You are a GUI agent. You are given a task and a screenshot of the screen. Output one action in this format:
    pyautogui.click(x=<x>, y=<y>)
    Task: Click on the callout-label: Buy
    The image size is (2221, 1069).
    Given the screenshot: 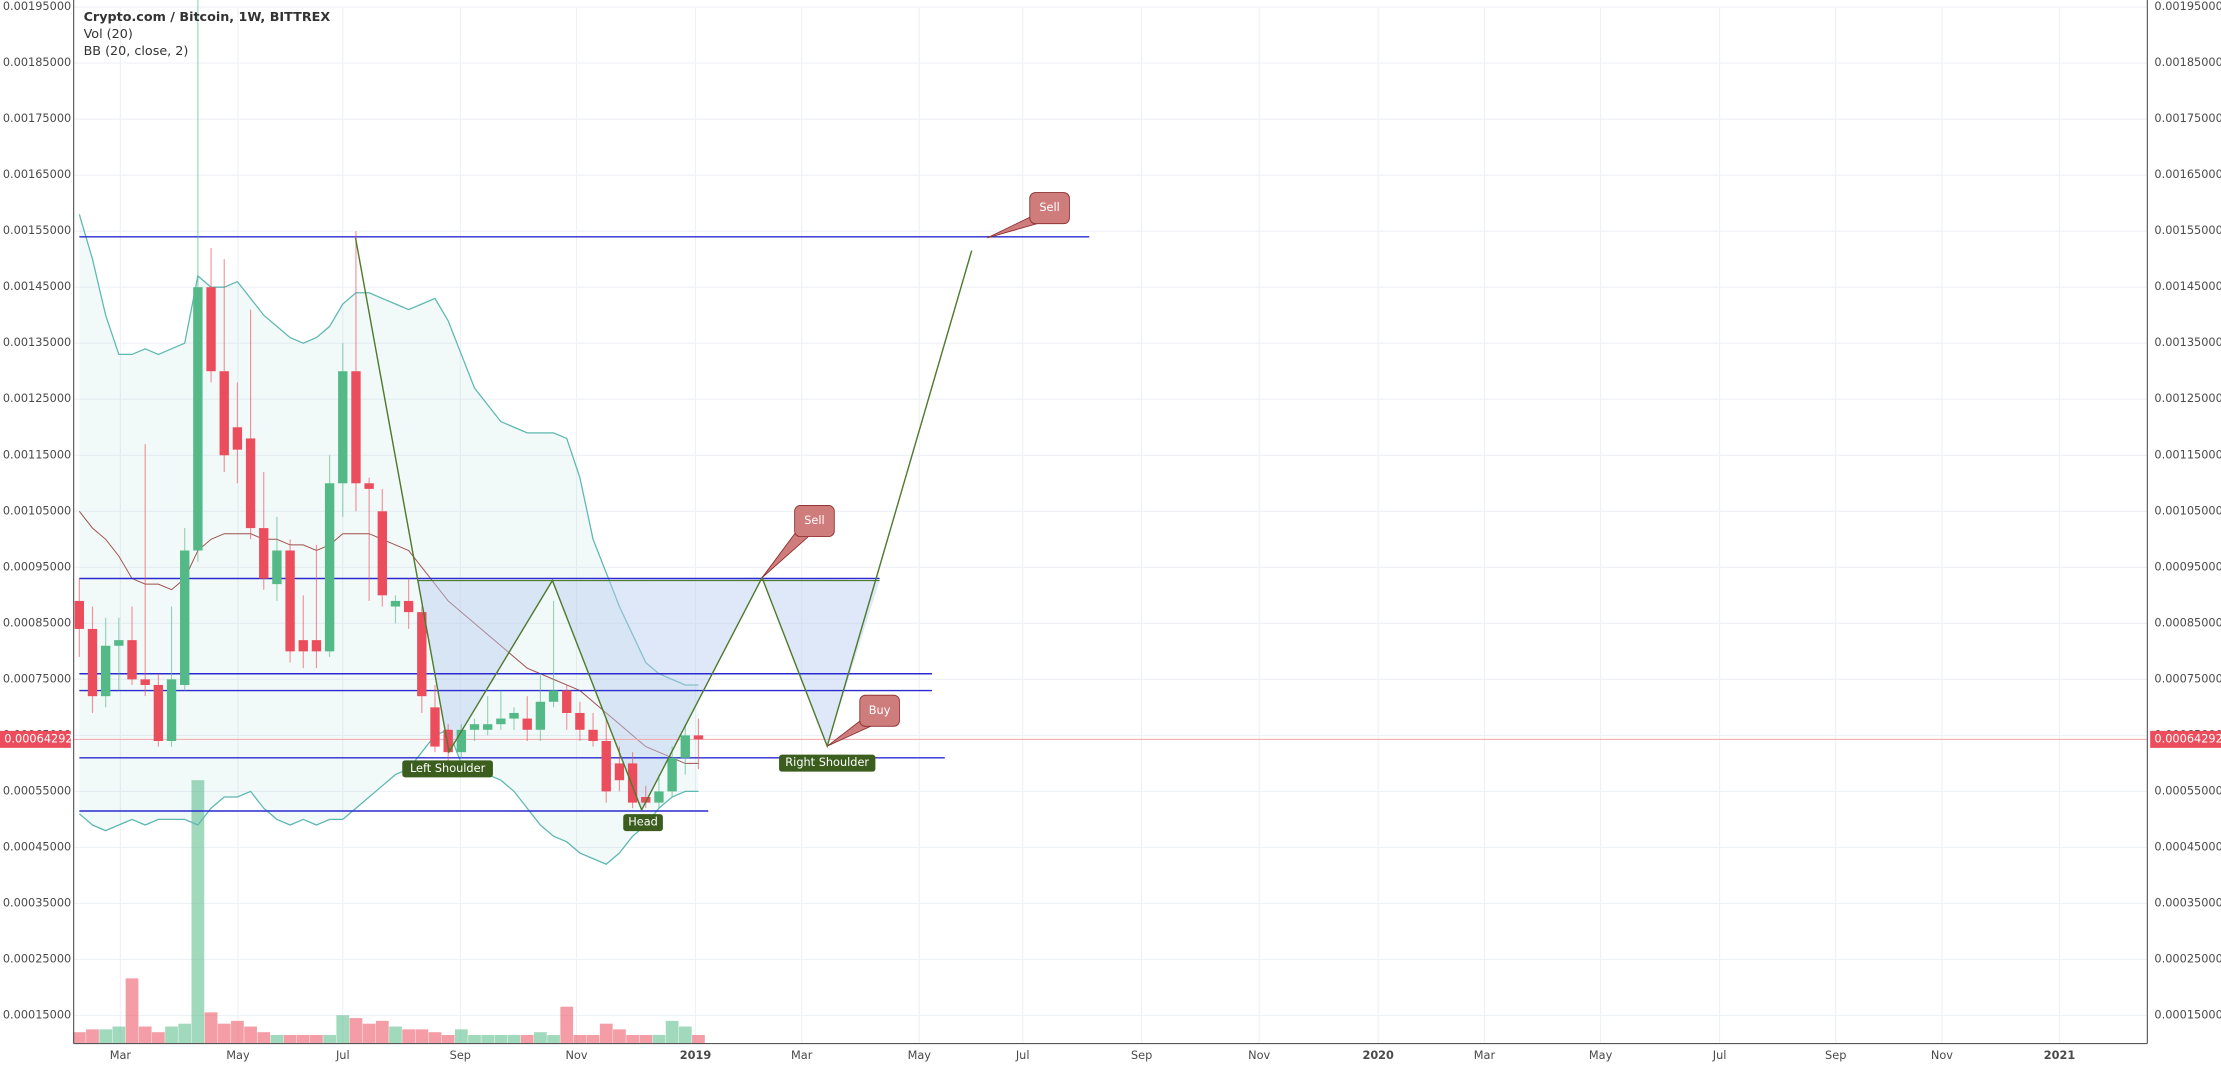 What is the action you would take?
    pyautogui.click(x=880, y=710)
    